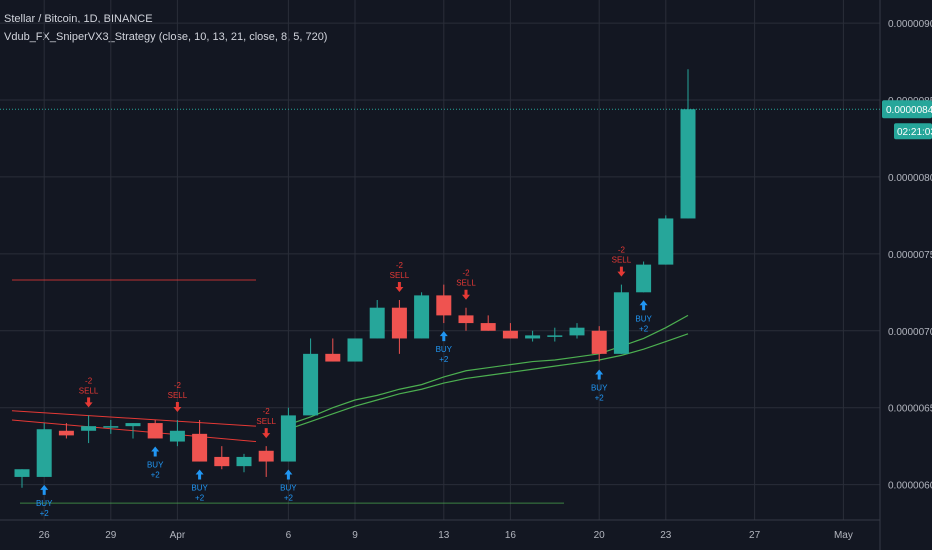  I want to click on last-price-box, so click(907, 109).